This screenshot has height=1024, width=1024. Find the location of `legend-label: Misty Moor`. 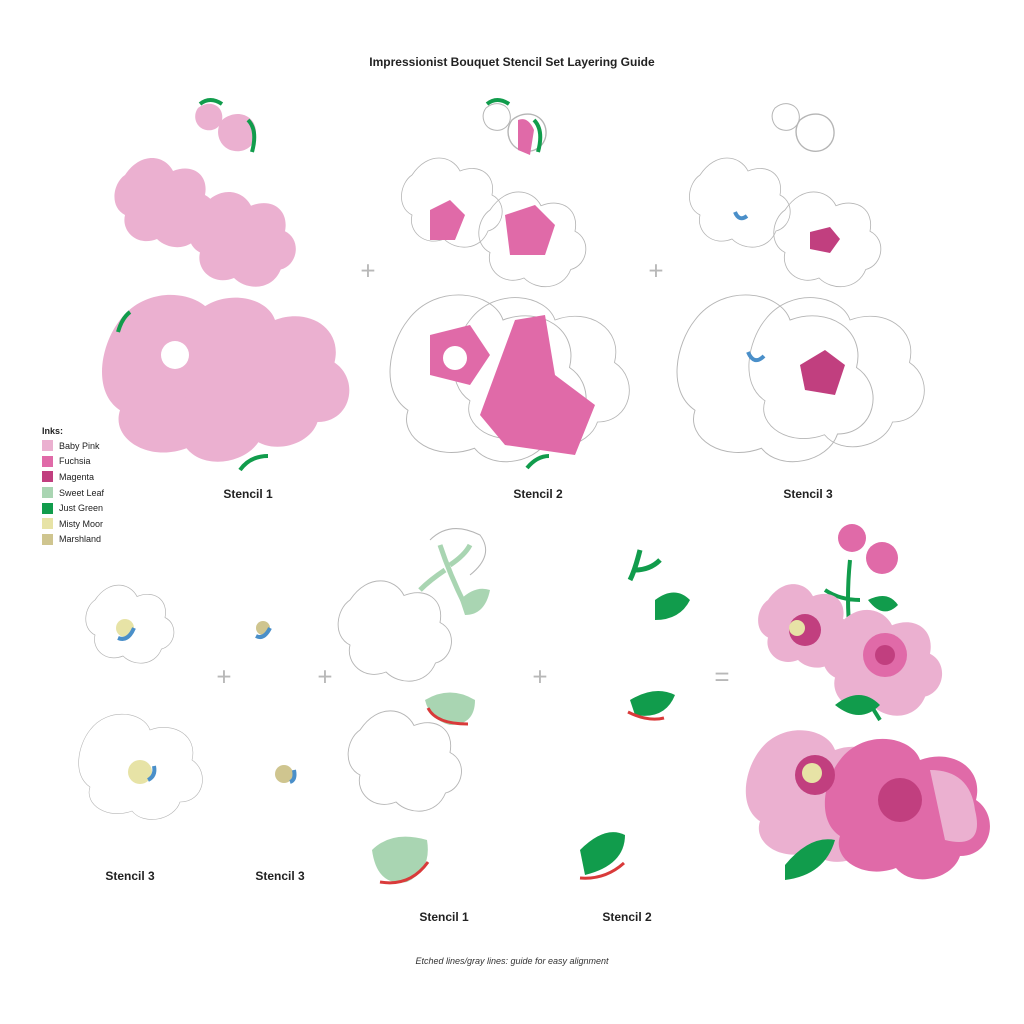

legend-label: Misty Moor is located at coordinates (81, 523).